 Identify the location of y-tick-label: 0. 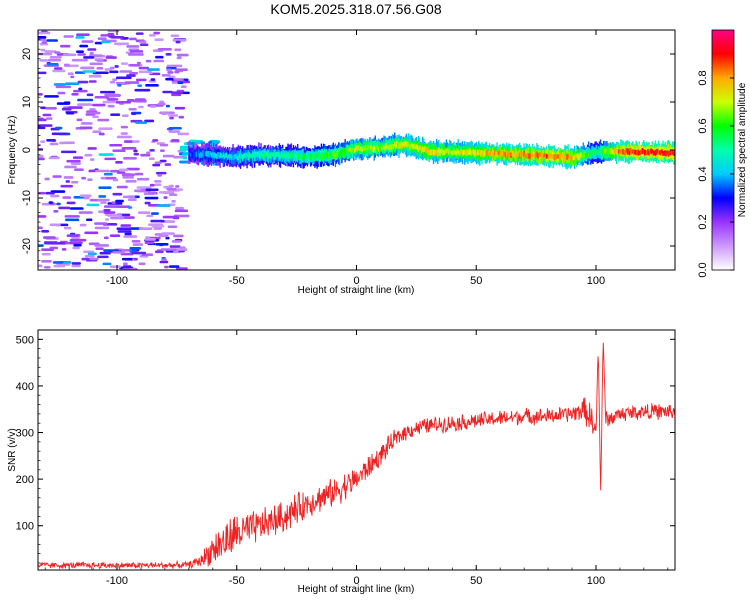
(27, 150).